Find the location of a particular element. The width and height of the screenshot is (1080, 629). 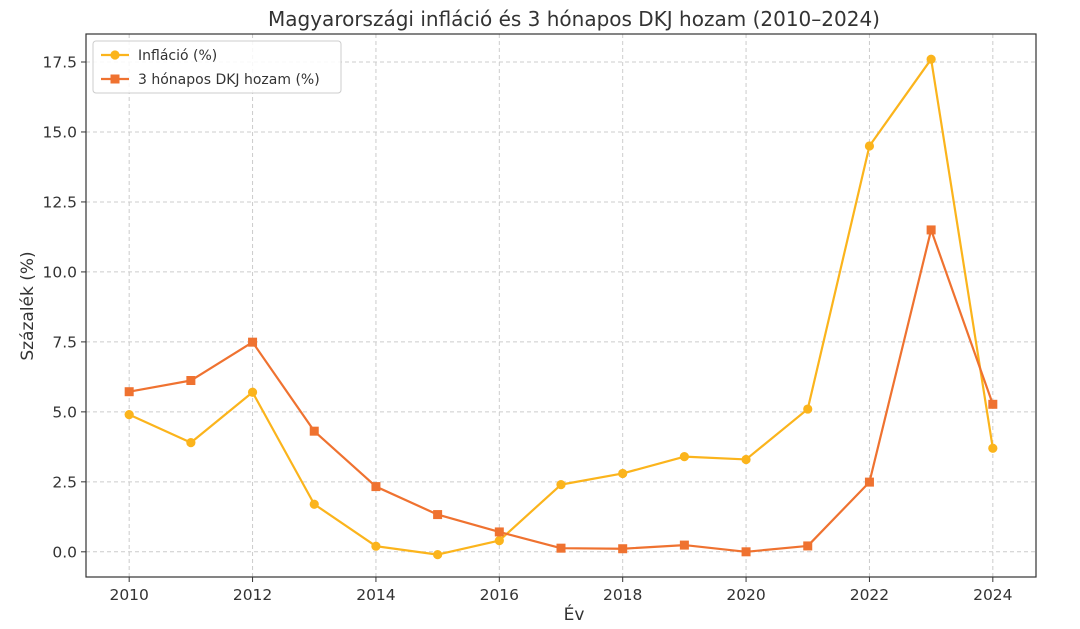

y-tick-label: 17.5 is located at coordinates (59, 62).